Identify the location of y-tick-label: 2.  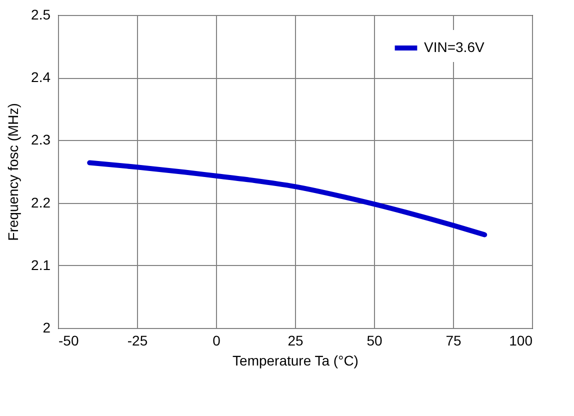
(46, 328).